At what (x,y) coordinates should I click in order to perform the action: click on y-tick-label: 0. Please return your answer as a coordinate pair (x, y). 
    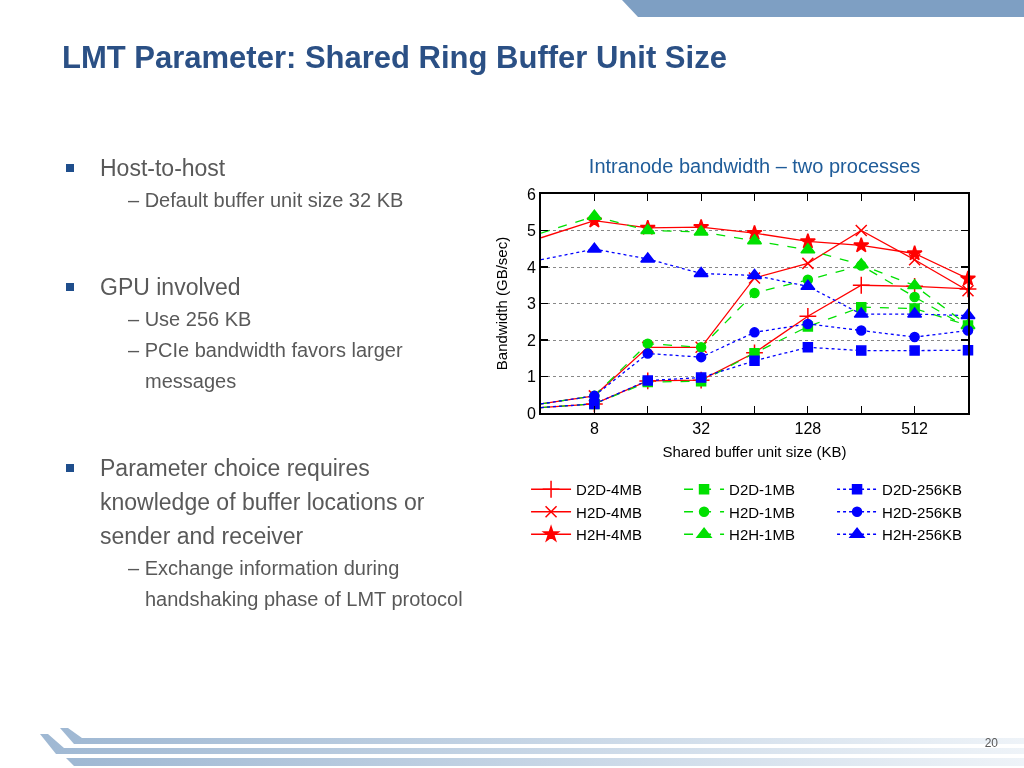
    Looking at the image, I should click on (531, 413).